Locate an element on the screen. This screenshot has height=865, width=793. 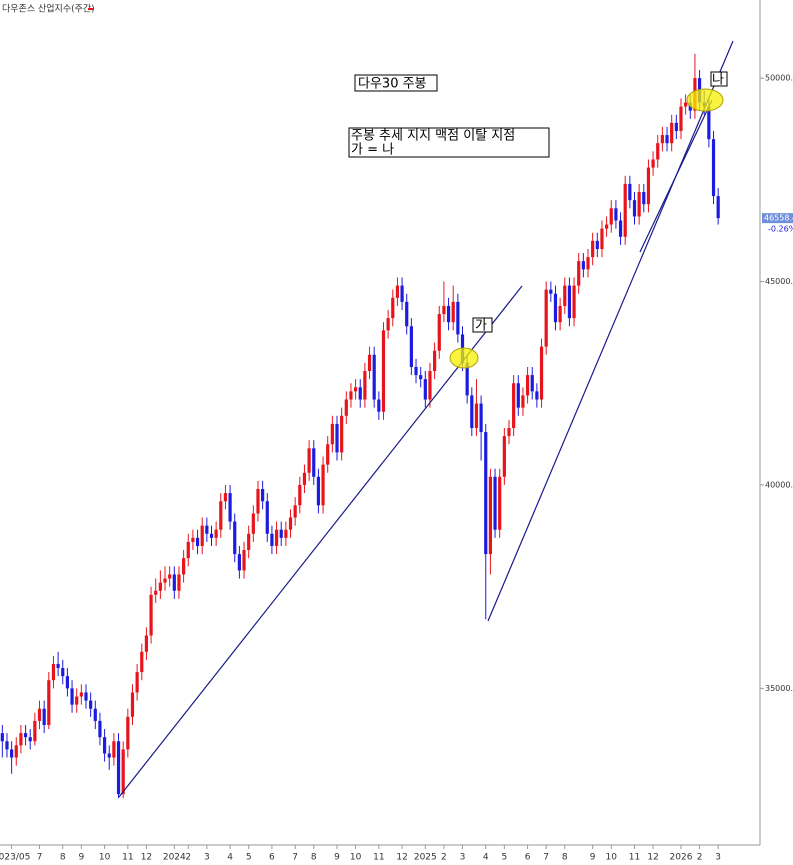
x-tick-label: 6 is located at coordinates (272, 858).